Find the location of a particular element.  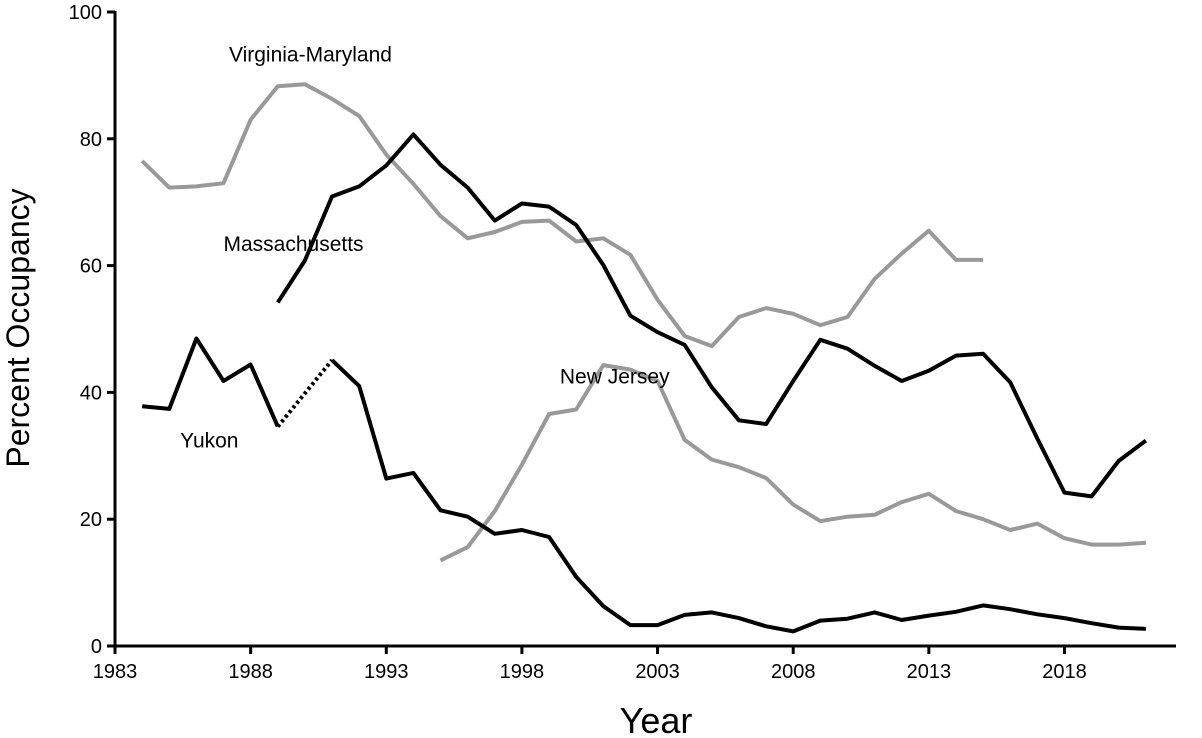

x-axis-title: Year is located at coordinates (656, 719).